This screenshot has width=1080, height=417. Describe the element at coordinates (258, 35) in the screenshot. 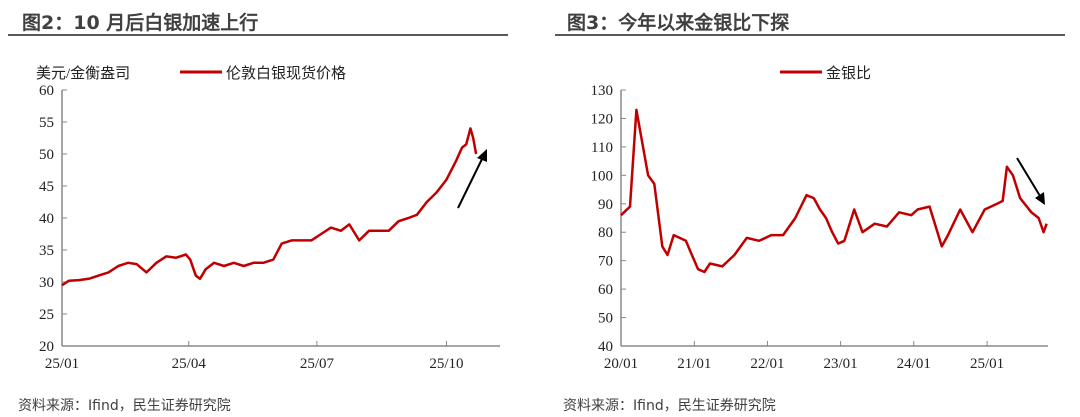

I see `title-rule-left` at that location.